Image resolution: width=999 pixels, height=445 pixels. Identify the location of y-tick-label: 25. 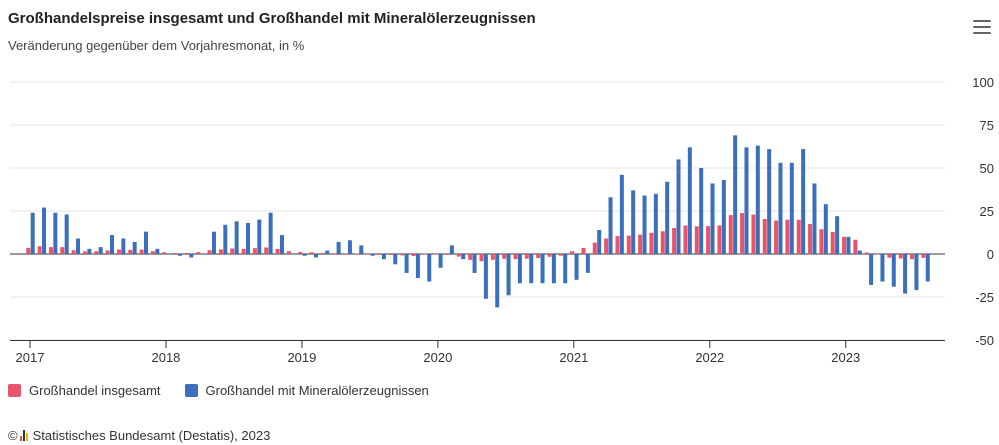
(987, 211).